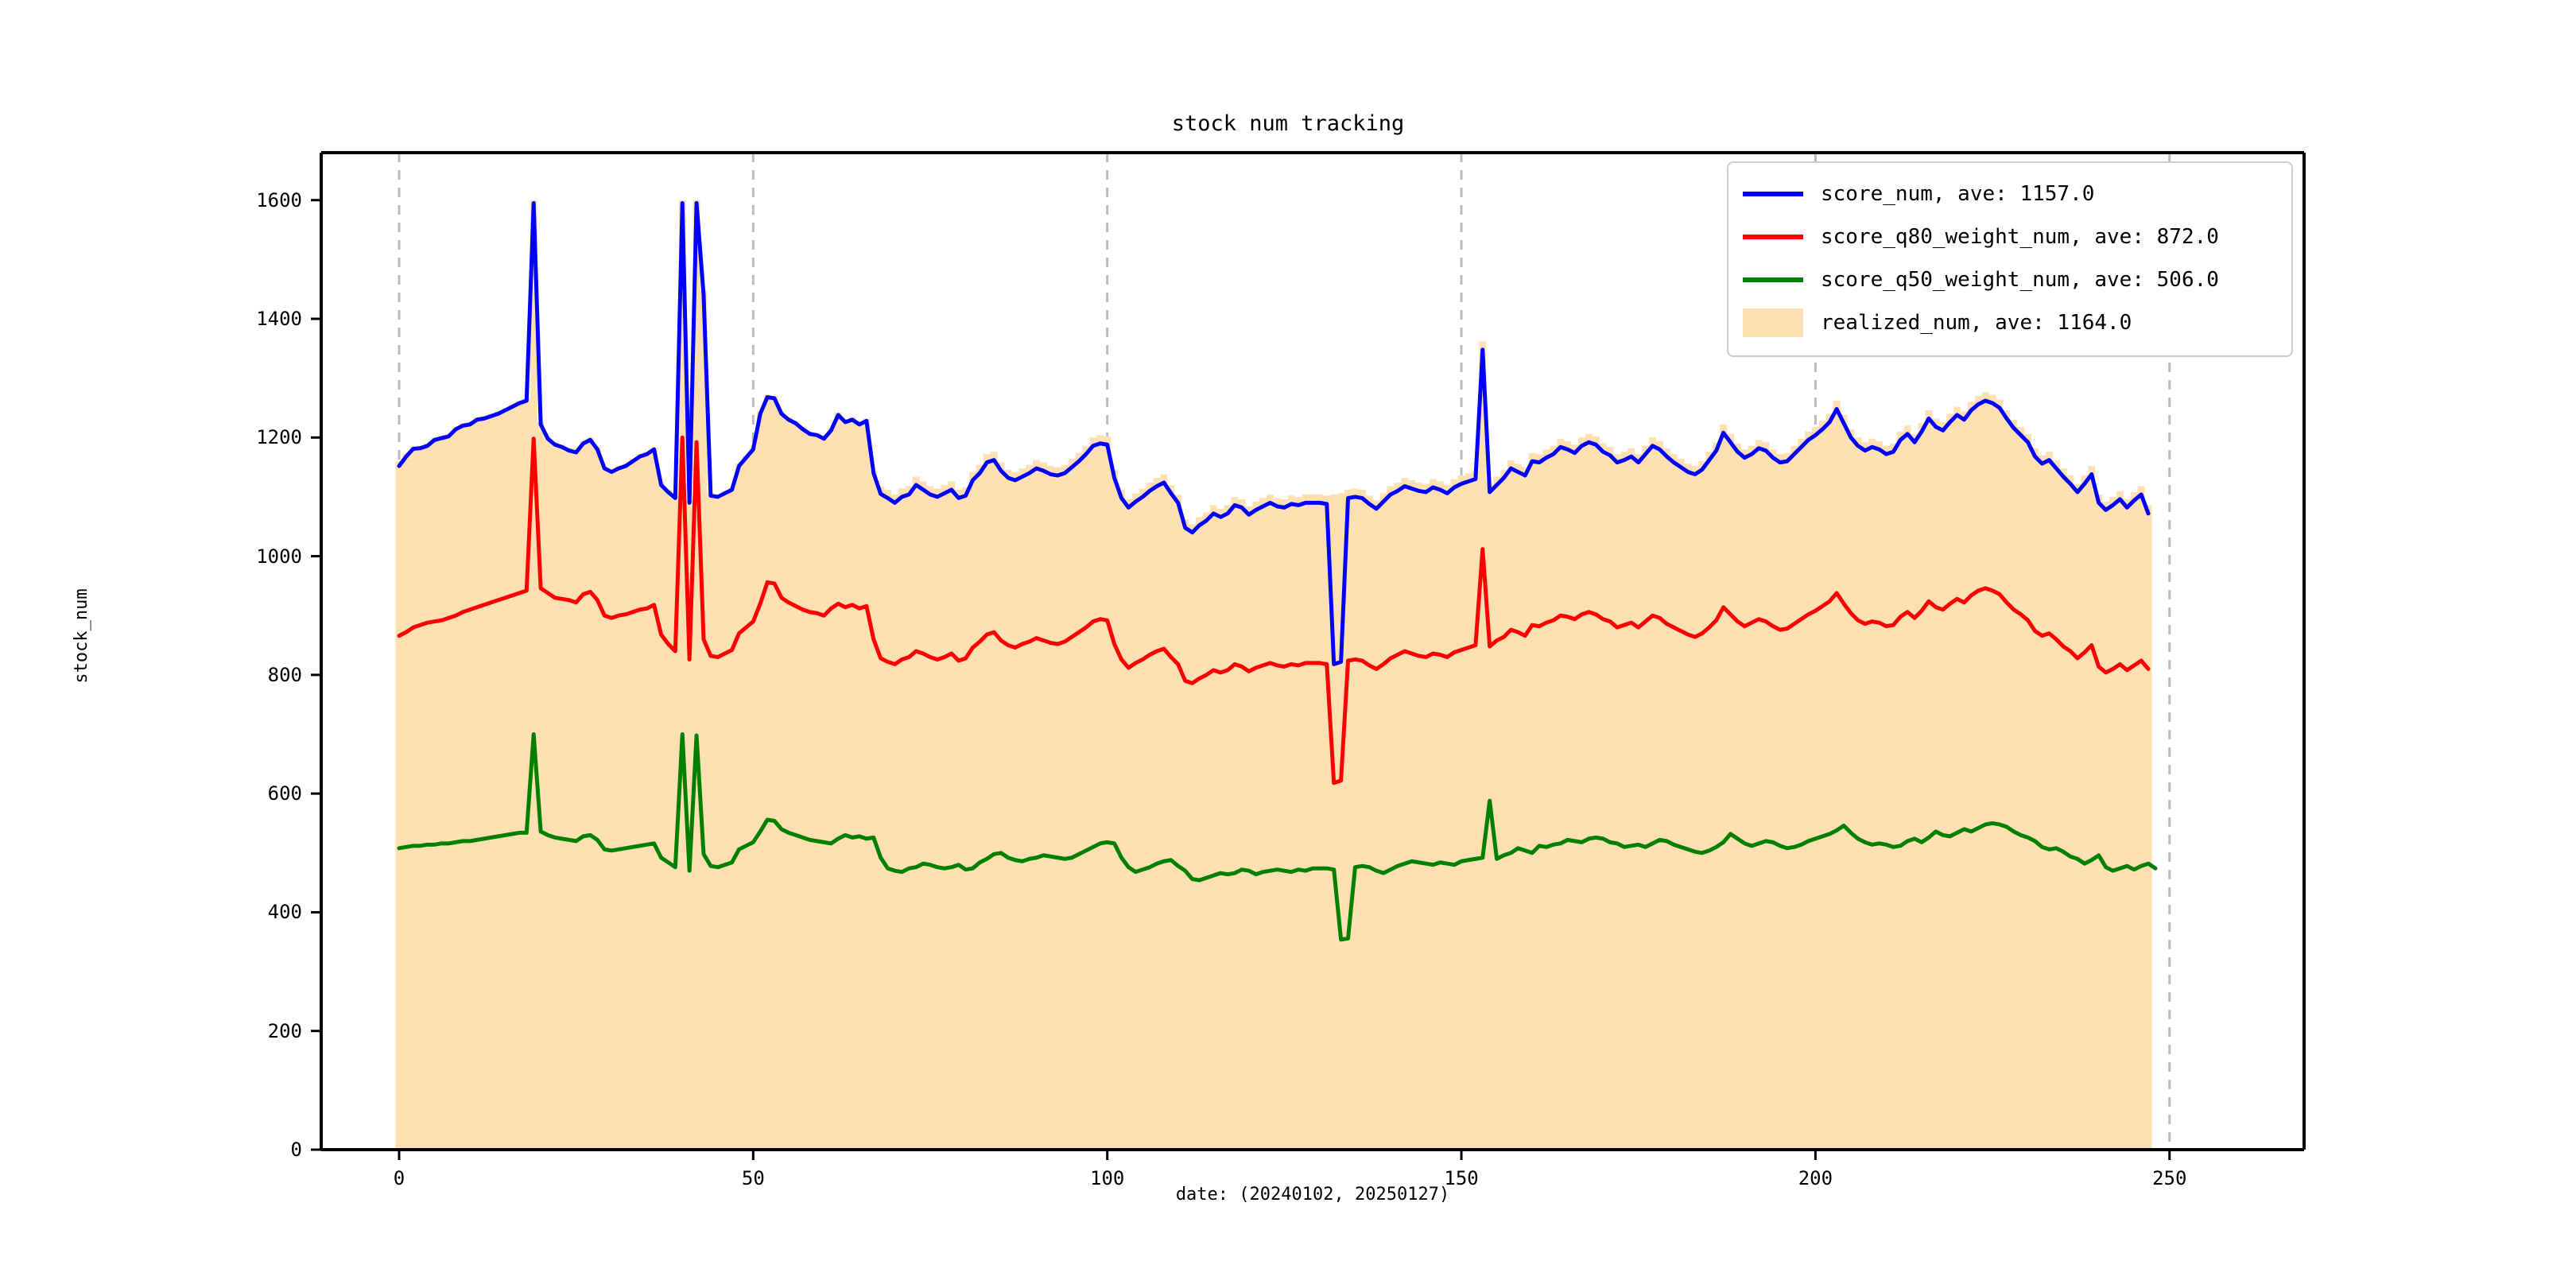 This screenshot has height=1288, width=2576. I want to click on legend-item: score_q80_weight_num, ave: 872.0, so click(2010, 237).